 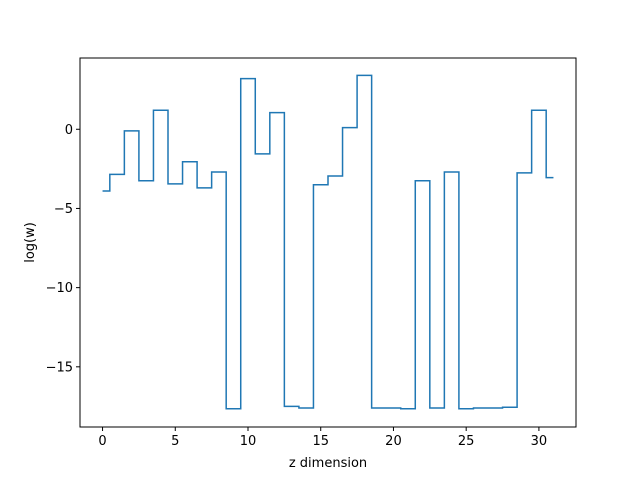 What do you see at coordinates (63, 209) in the screenshot?
I see `y-tick-label: −5` at bounding box center [63, 209].